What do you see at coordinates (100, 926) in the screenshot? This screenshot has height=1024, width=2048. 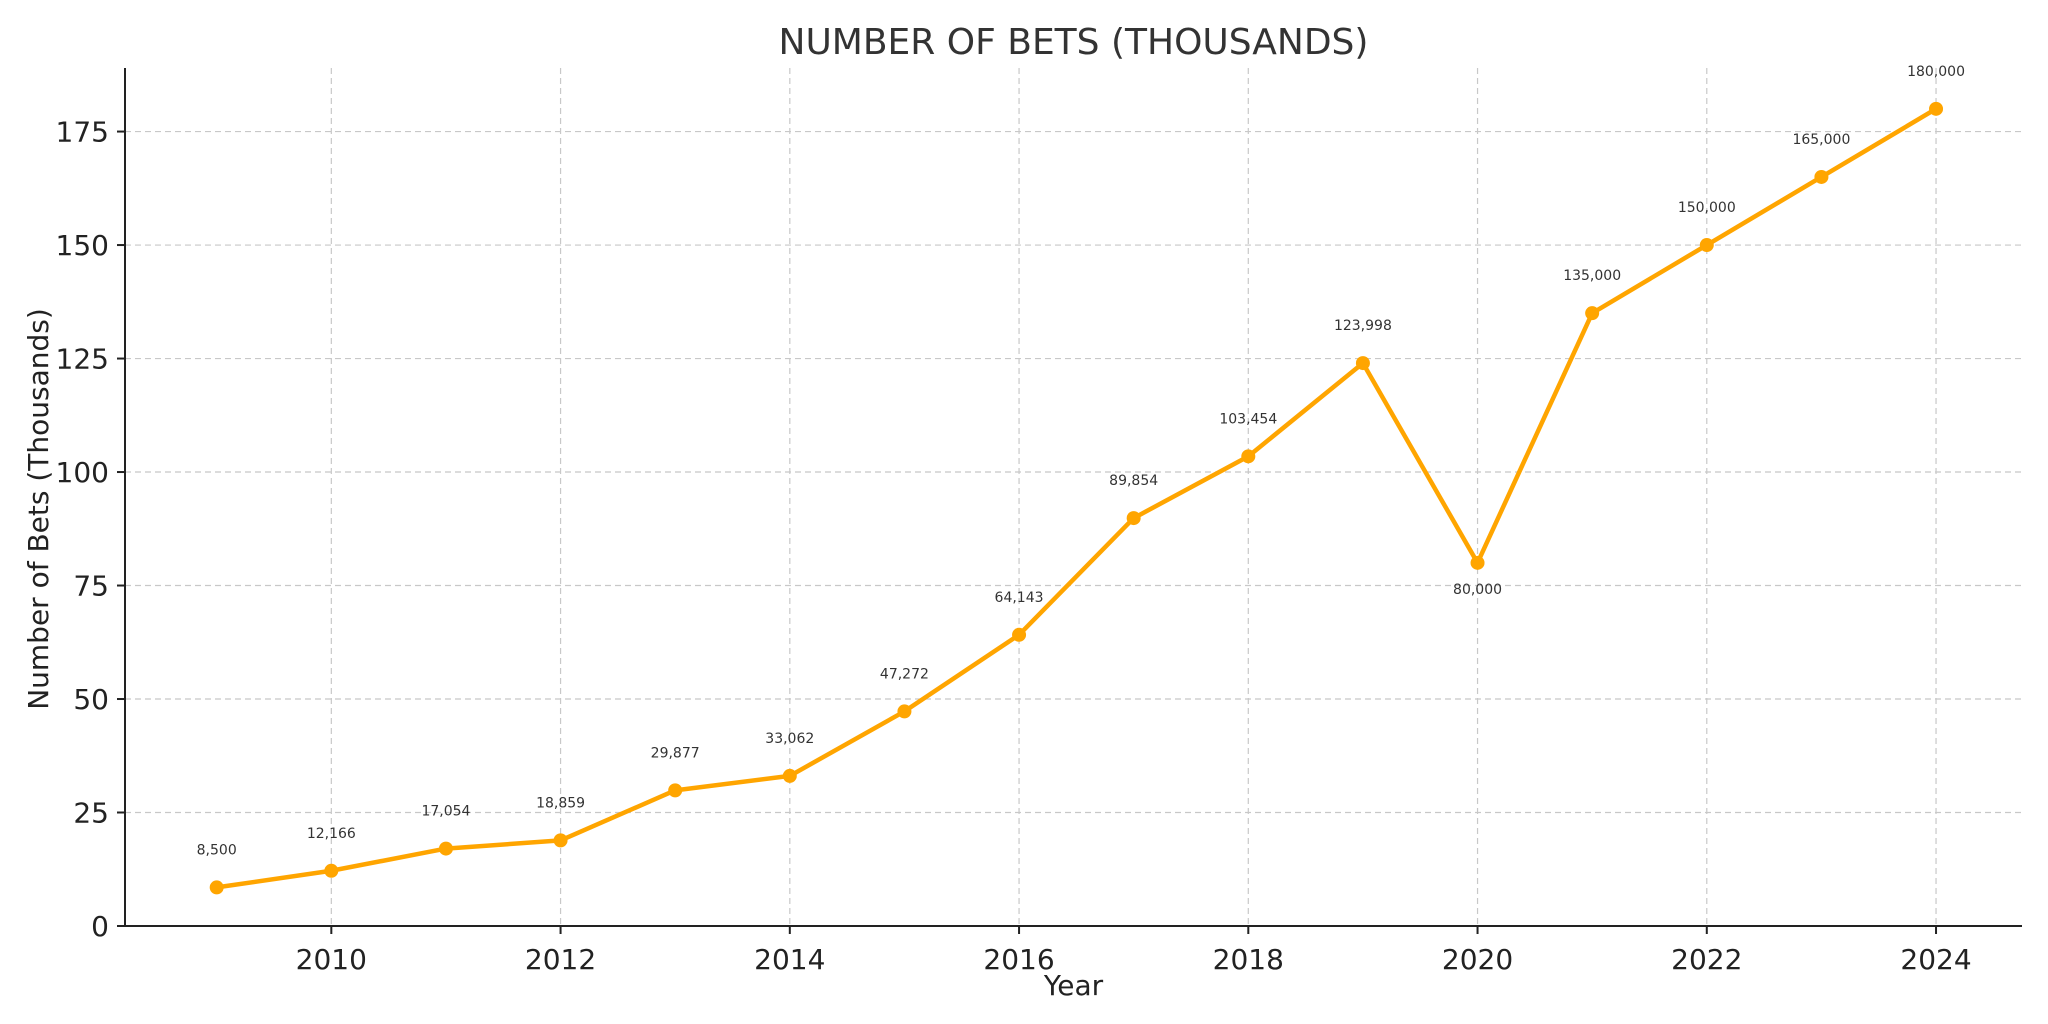 I see `y-tick-label: 0` at bounding box center [100, 926].